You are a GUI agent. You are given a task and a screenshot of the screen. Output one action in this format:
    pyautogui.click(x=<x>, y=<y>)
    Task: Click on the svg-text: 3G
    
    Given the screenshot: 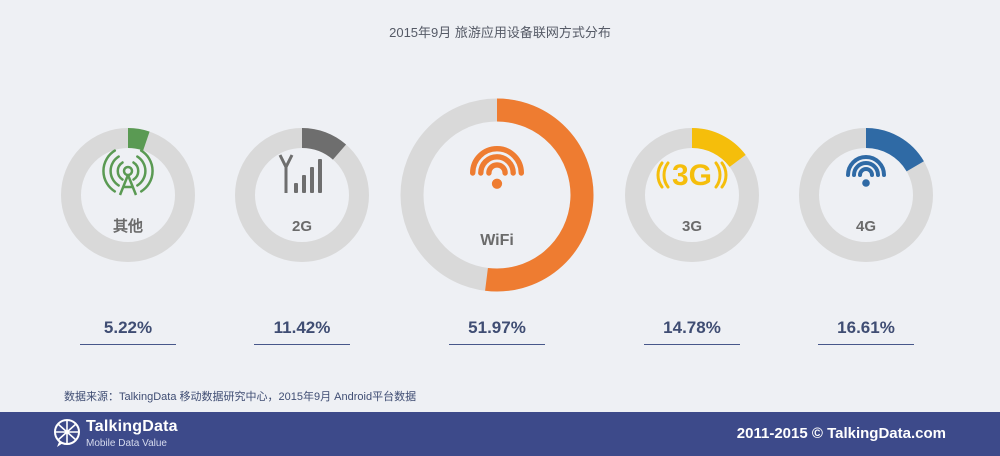 What is the action you would take?
    pyautogui.click(x=692, y=175)
    